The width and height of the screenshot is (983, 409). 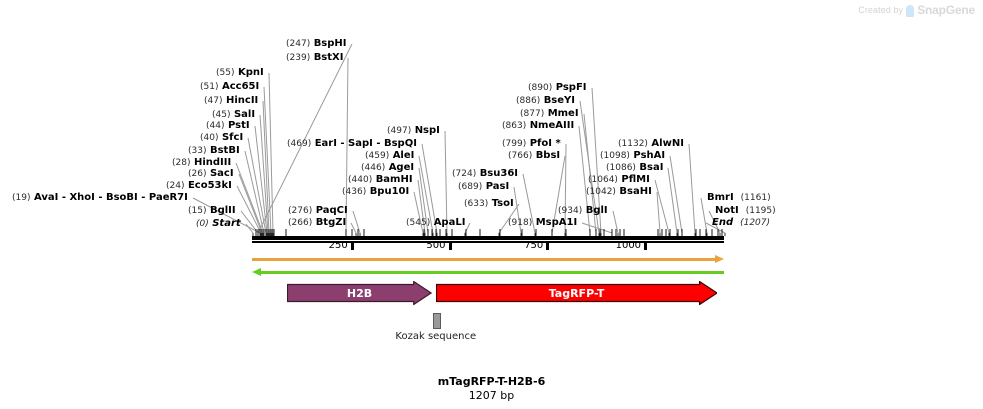 I want to click on enzyme-position: (689), so click(x=470, y=187).